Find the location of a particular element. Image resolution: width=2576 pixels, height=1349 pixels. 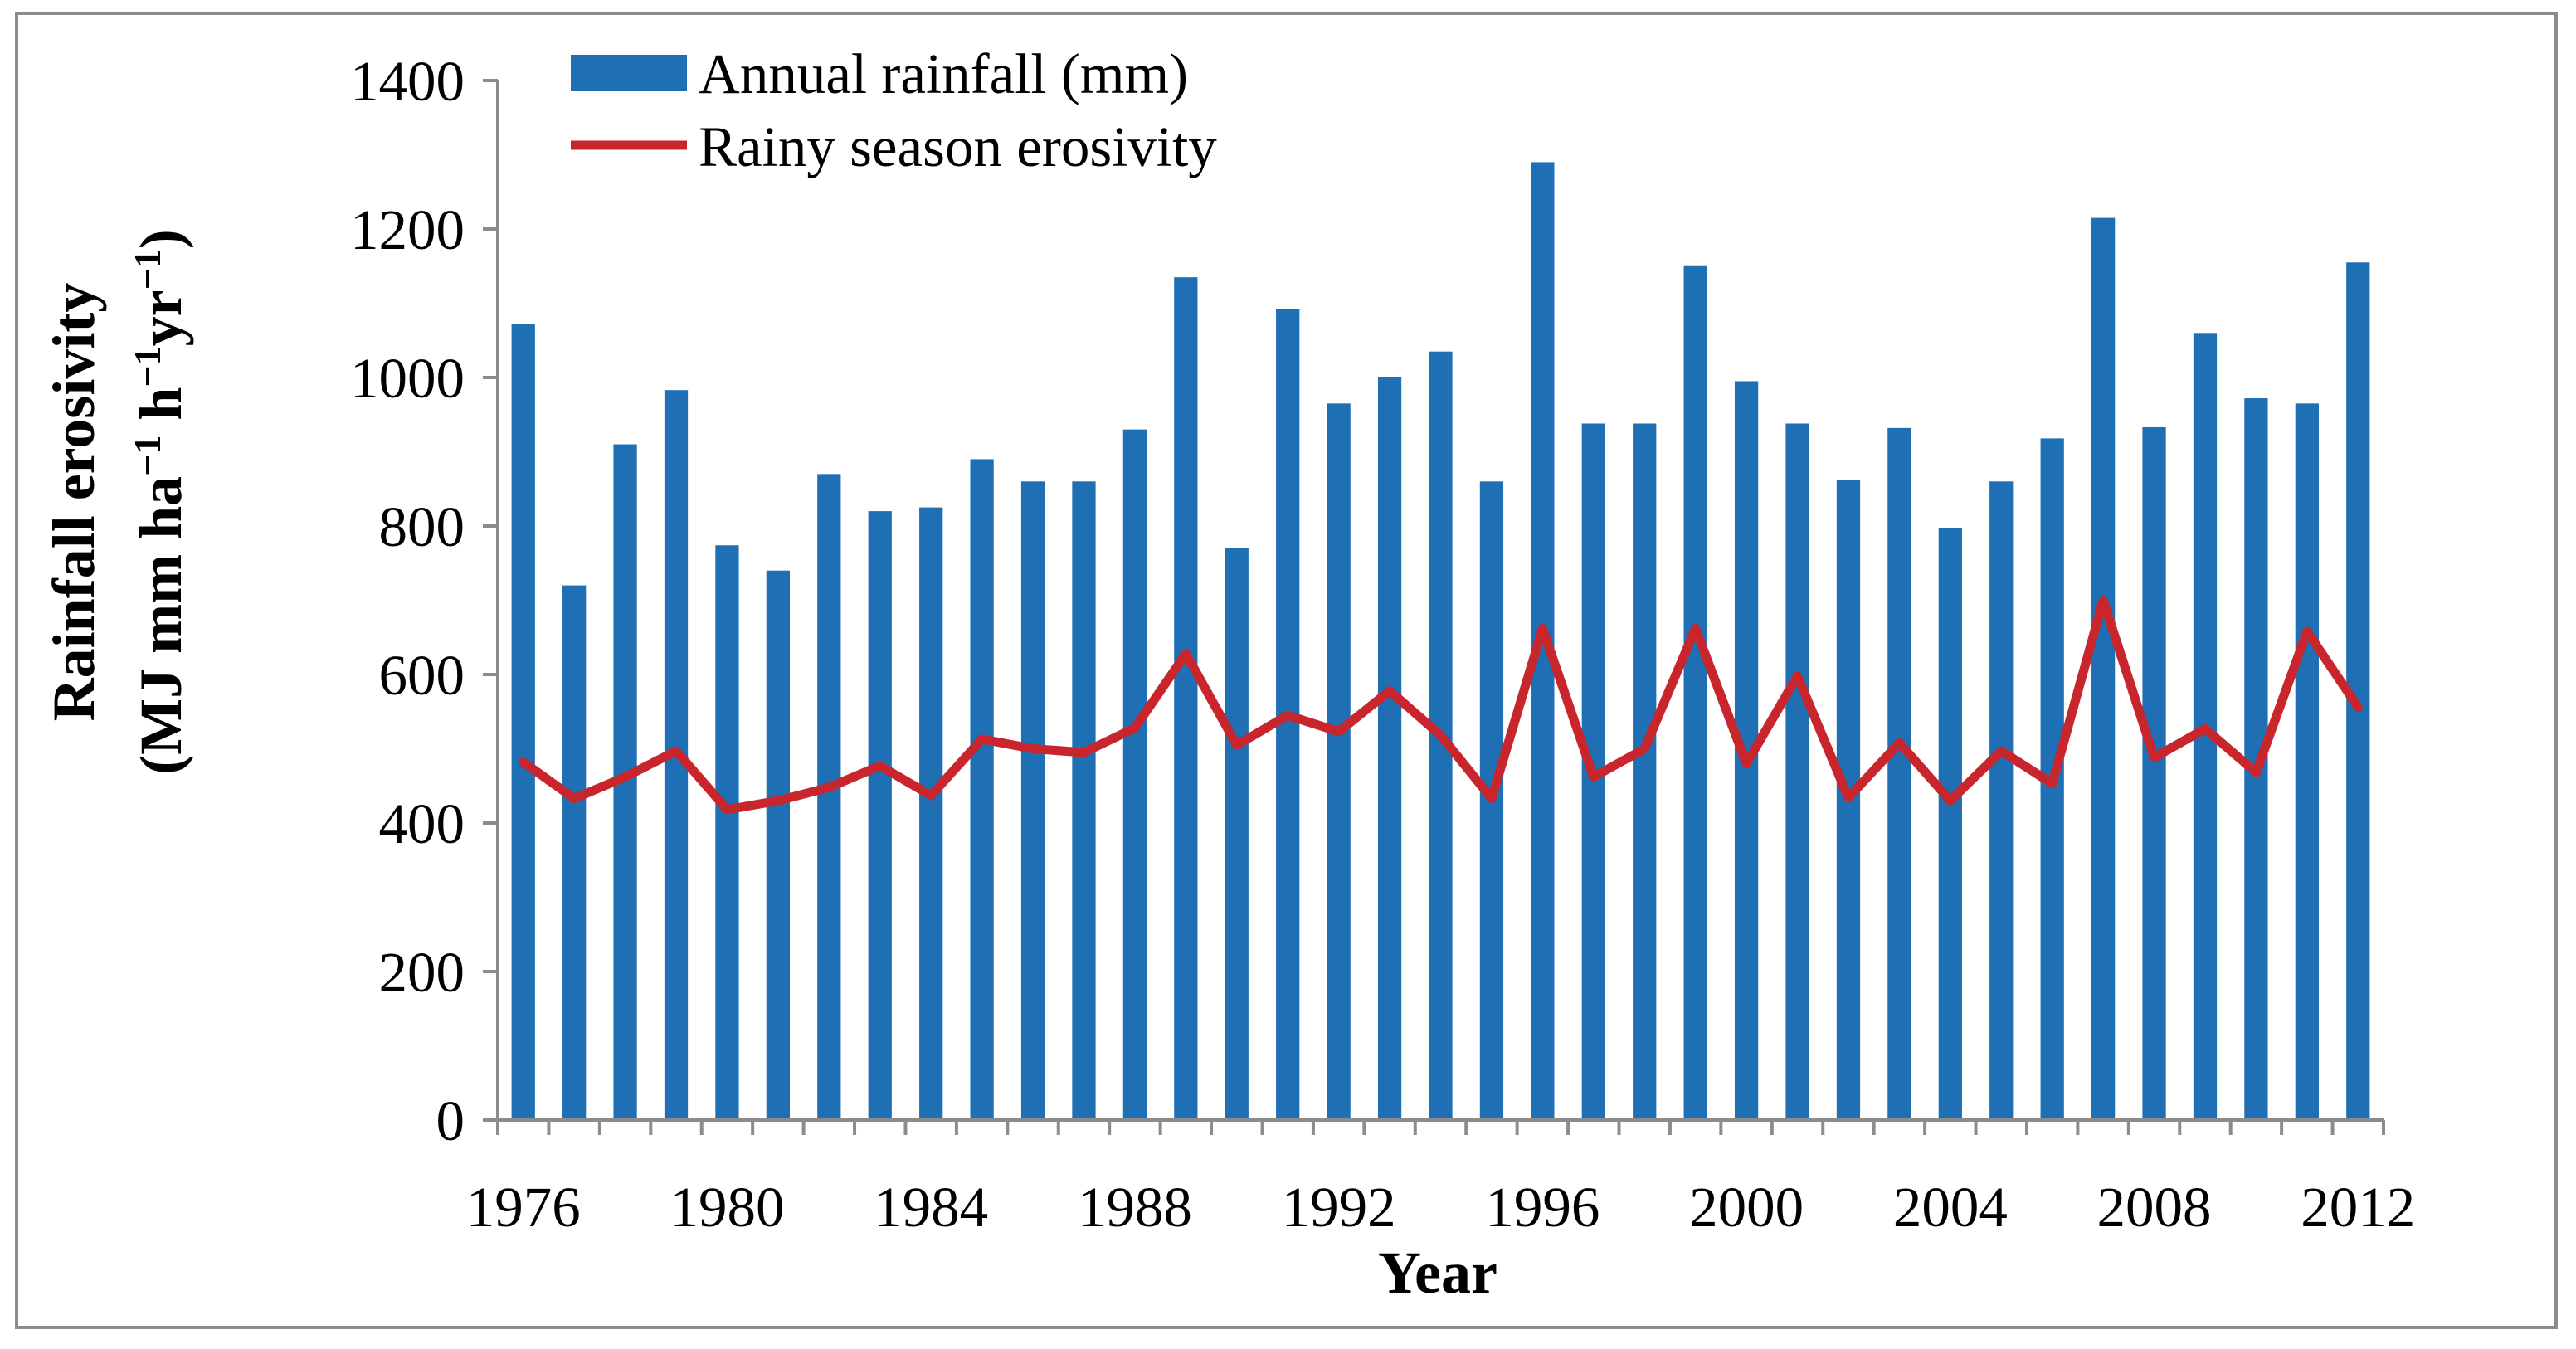

x-tick-label: 1976 is located at coordinates (523, 1208).